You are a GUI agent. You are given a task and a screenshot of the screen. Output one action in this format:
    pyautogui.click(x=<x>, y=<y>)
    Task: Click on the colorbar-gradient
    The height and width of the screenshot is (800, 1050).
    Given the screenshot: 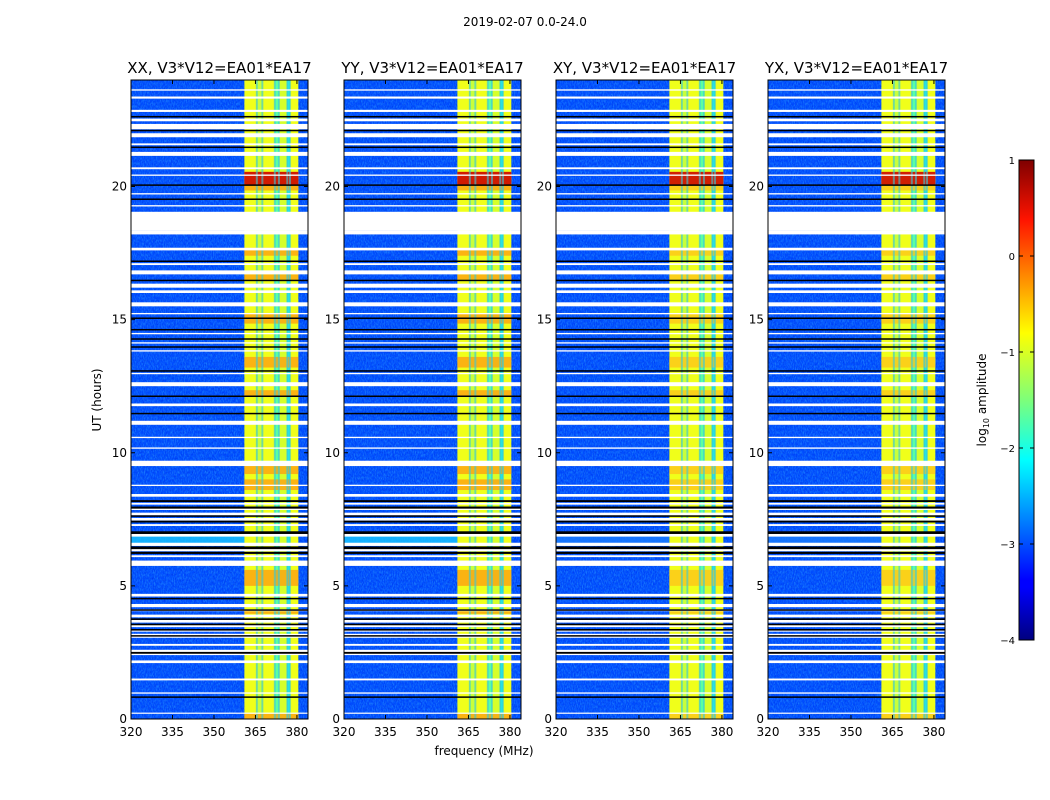 What is the action you would take?
    pyautogui.click(x=1026, y=400)
    